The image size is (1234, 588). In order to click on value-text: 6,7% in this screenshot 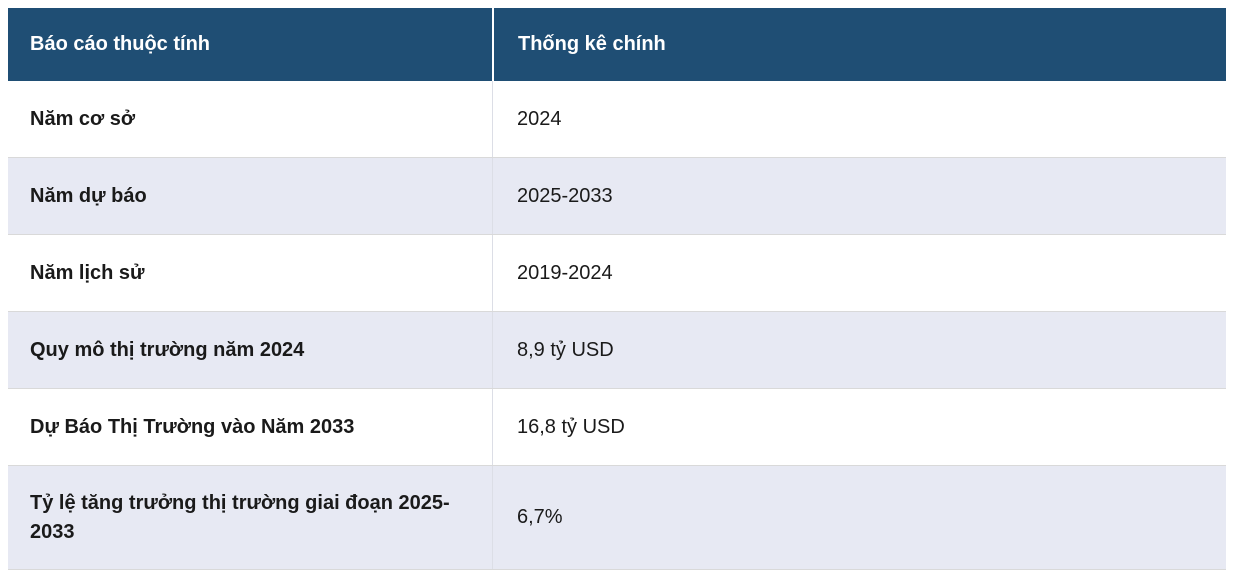, I will do `click(540, 517)`.